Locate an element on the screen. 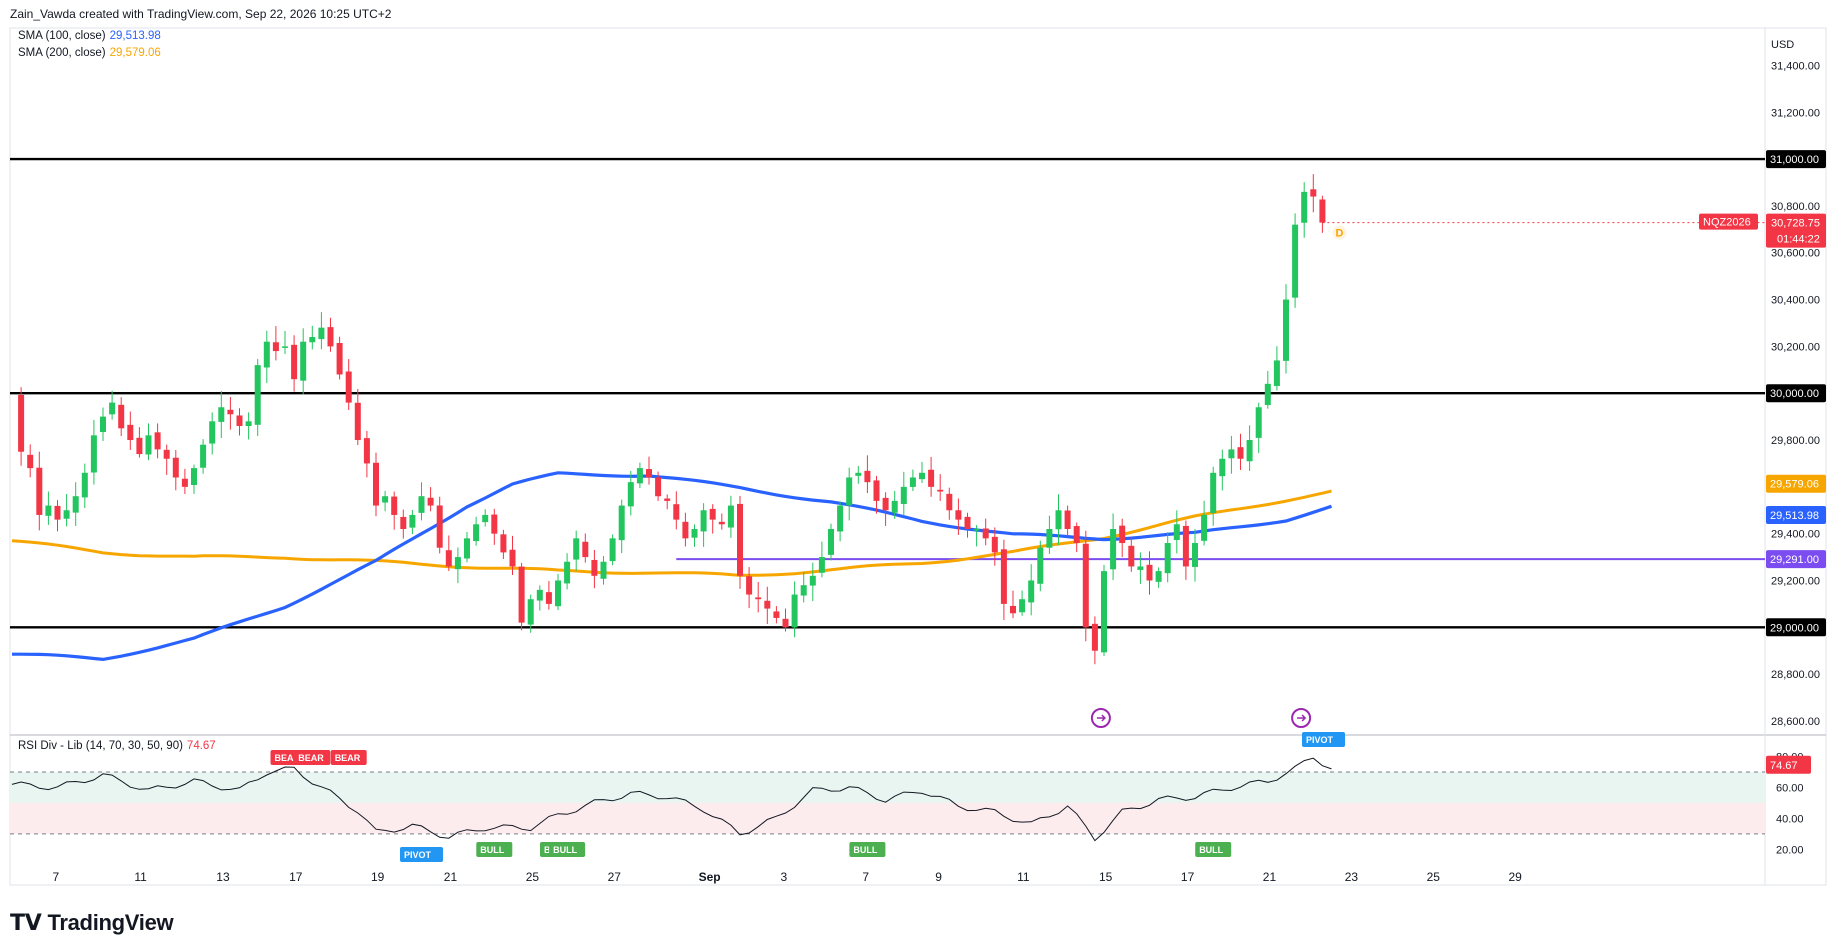 The image size is (1835, 951). legend-rsi: RSI Div - Lib (14, 70, 30, 50, 90) 74.67 is located at coordinates (117, 746).